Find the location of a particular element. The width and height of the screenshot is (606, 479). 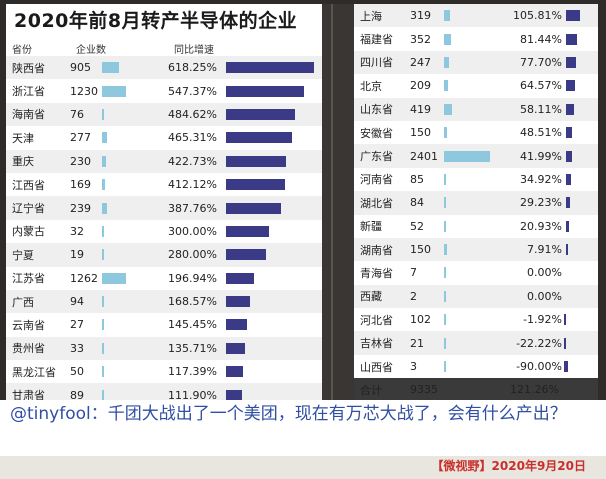

count-cell: 352 is located at coordinates (460, 38).